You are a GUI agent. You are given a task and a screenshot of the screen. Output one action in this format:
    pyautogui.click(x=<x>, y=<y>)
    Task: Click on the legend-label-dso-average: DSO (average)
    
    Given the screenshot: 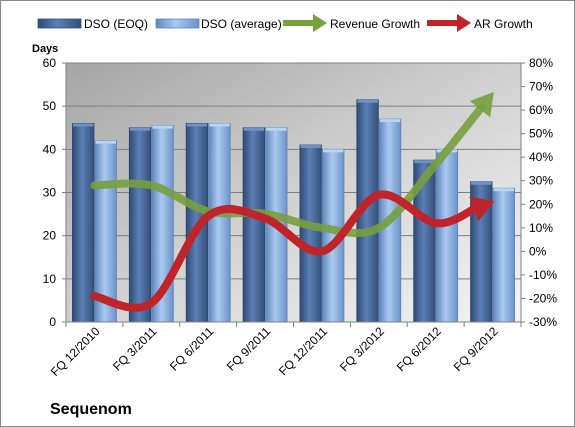 What is the action you would take?
    pyautogui.click(x=241, y=24)
    